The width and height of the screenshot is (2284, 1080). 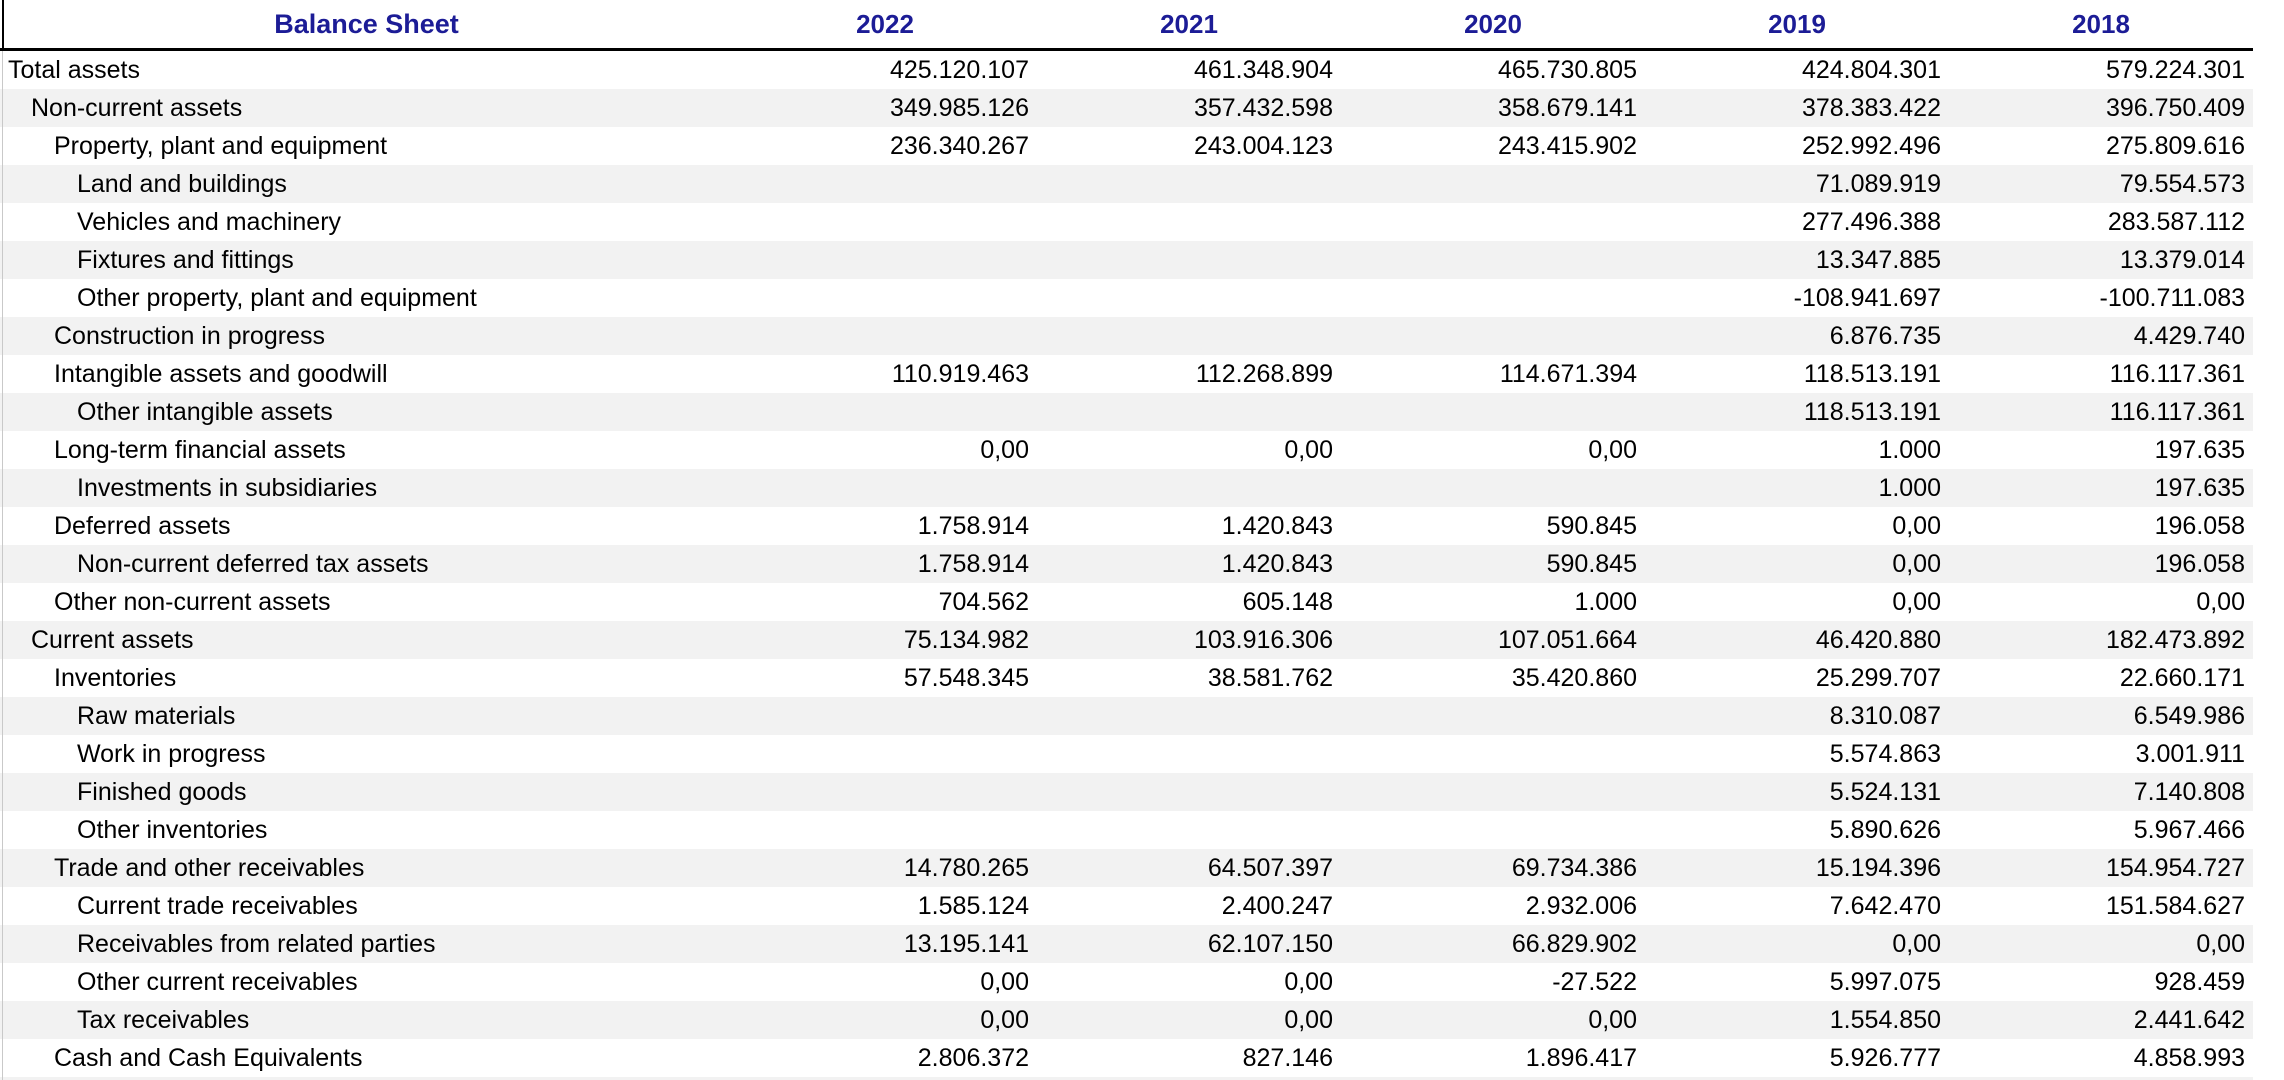 What do you see at coordinates (1885, 336) in the screenshot?
I see `value-cell-2019: 6.876.735` at bounding box center [1885, 336].